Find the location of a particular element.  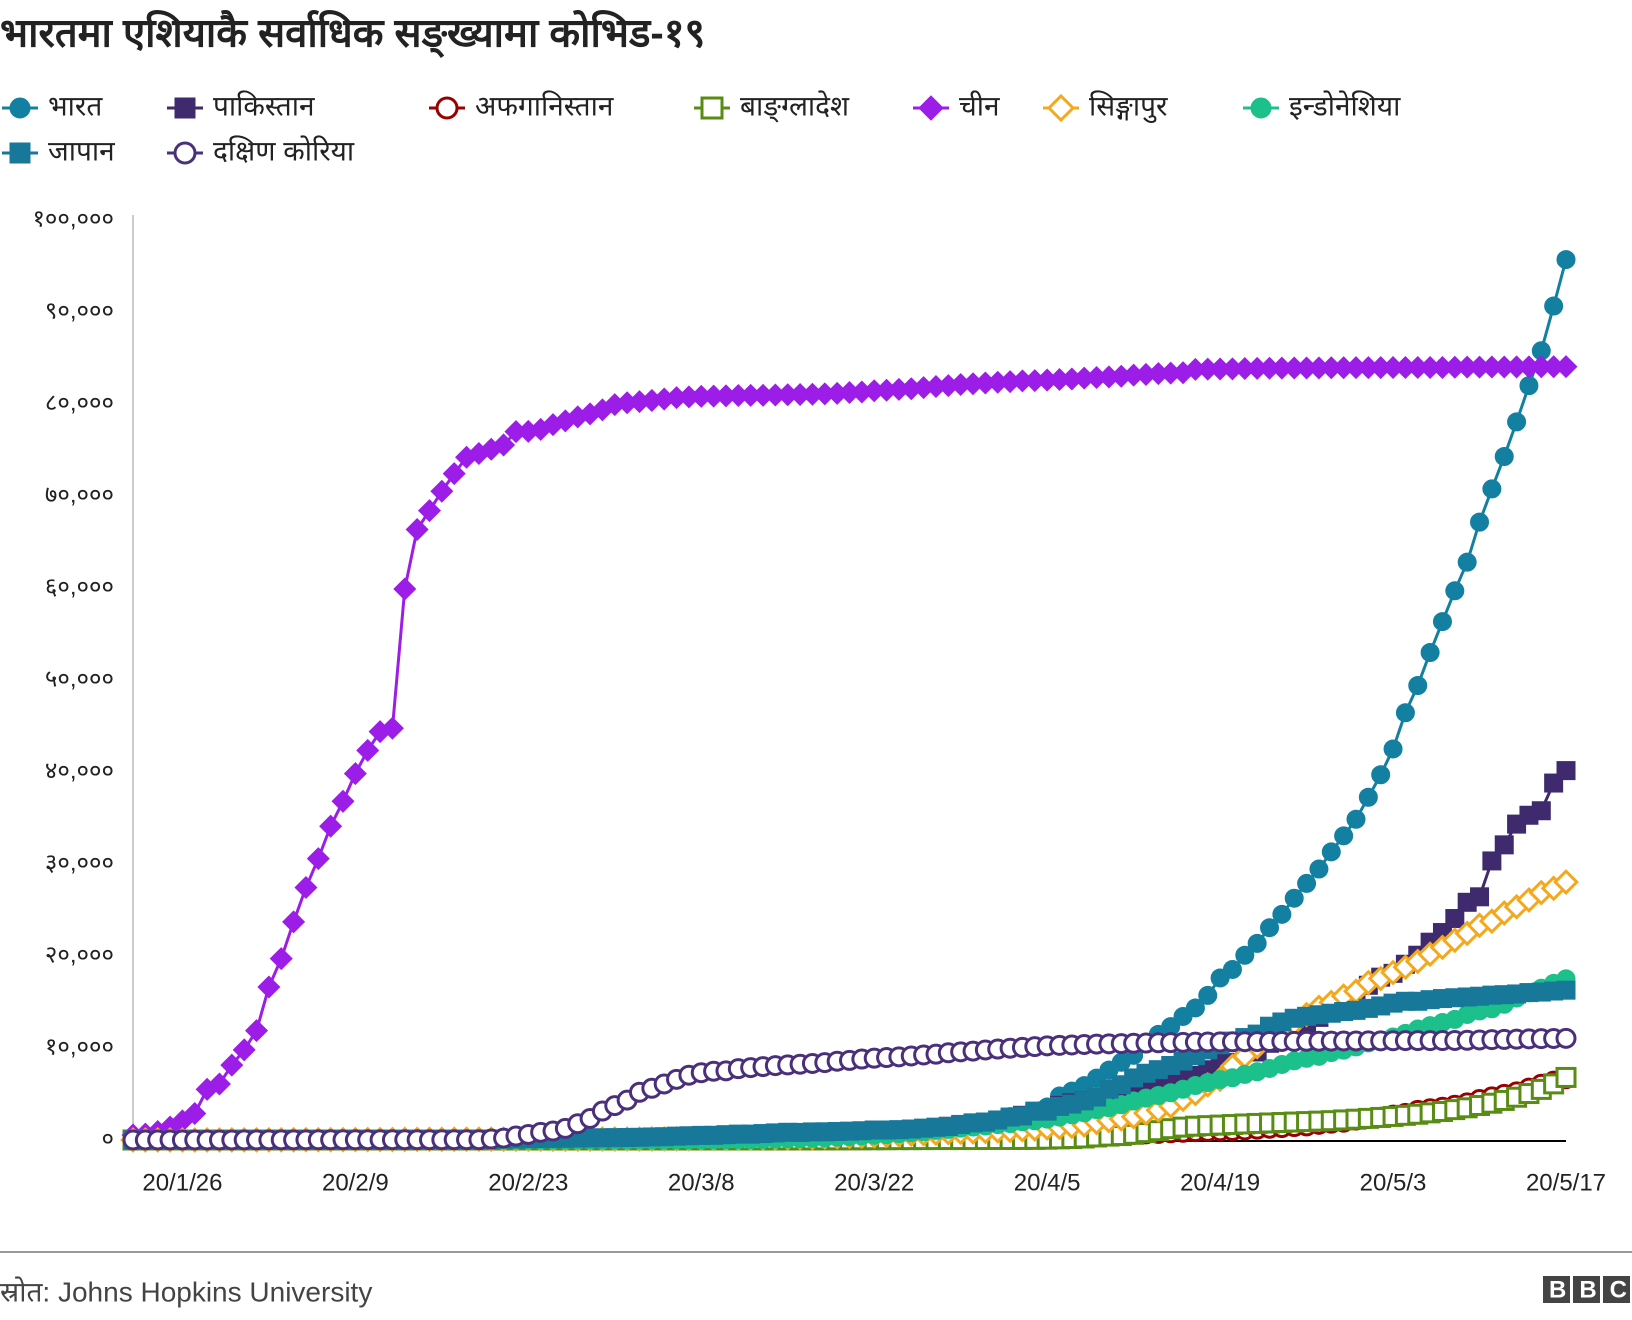

legend-label: जापान is located at coordinates (81, 150).